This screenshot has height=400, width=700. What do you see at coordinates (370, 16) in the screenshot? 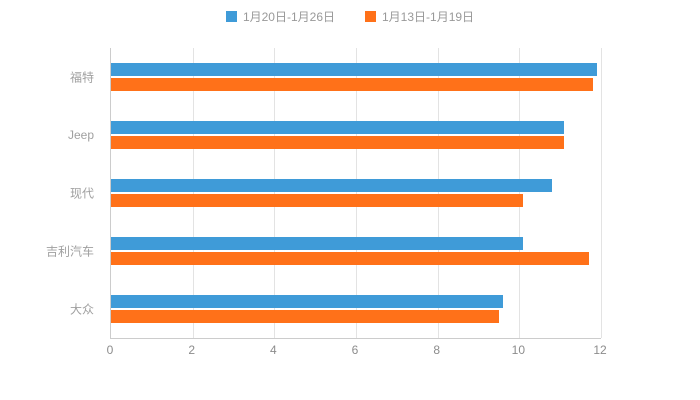
I see `legend-swatch-orange` at bounding box center [370, 16].